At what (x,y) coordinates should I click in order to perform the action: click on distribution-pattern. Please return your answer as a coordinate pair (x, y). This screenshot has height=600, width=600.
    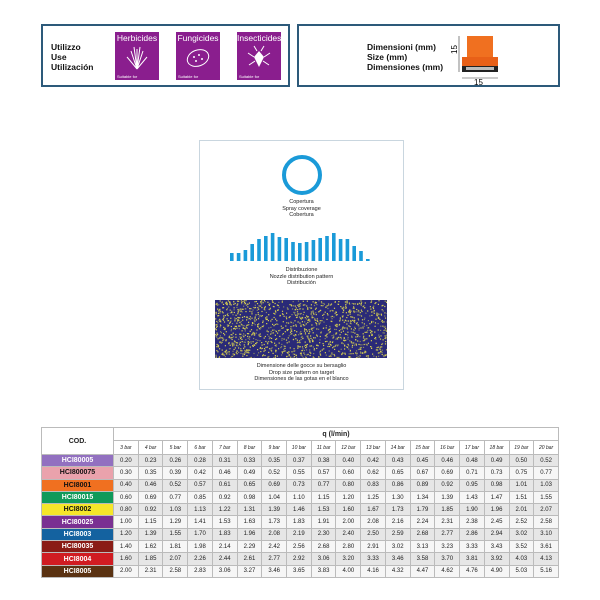
    Looking at the image, I should click on (300, 247).